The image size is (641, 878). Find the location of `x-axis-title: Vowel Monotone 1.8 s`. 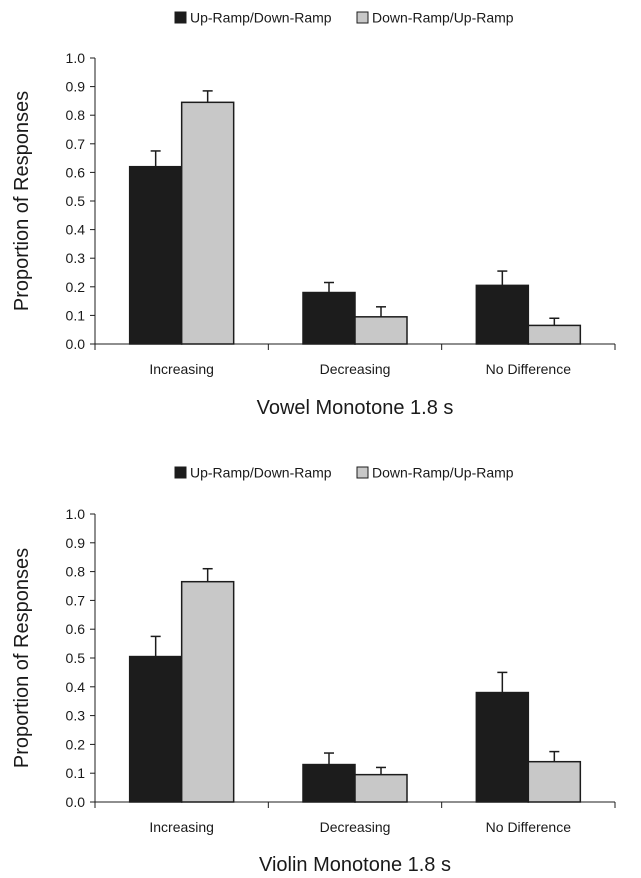

x-axis-title: Vowel Monotone 1.8 s is located at coordinates (355, 408).